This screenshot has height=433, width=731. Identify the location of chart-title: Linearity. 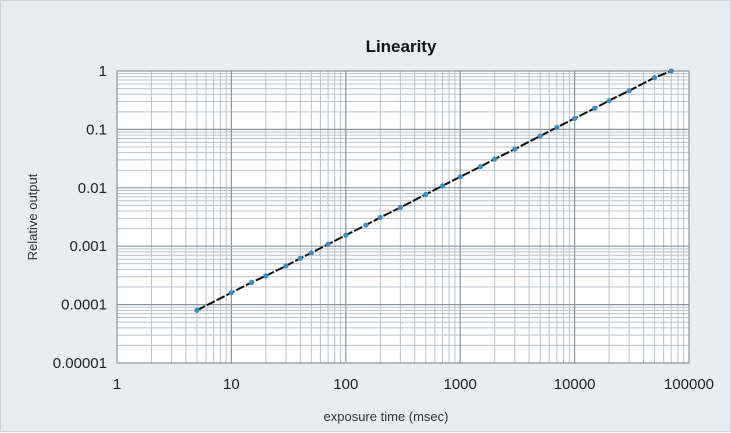
(401, 46).